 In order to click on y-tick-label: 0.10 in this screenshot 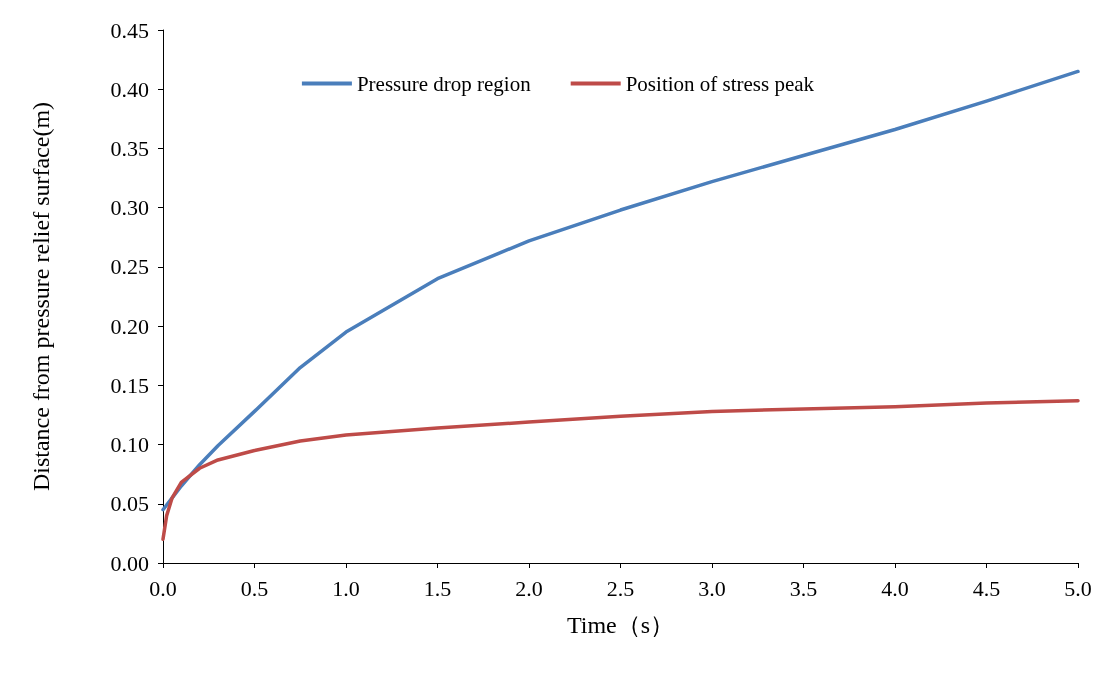, I will do `click(129, 445)`.